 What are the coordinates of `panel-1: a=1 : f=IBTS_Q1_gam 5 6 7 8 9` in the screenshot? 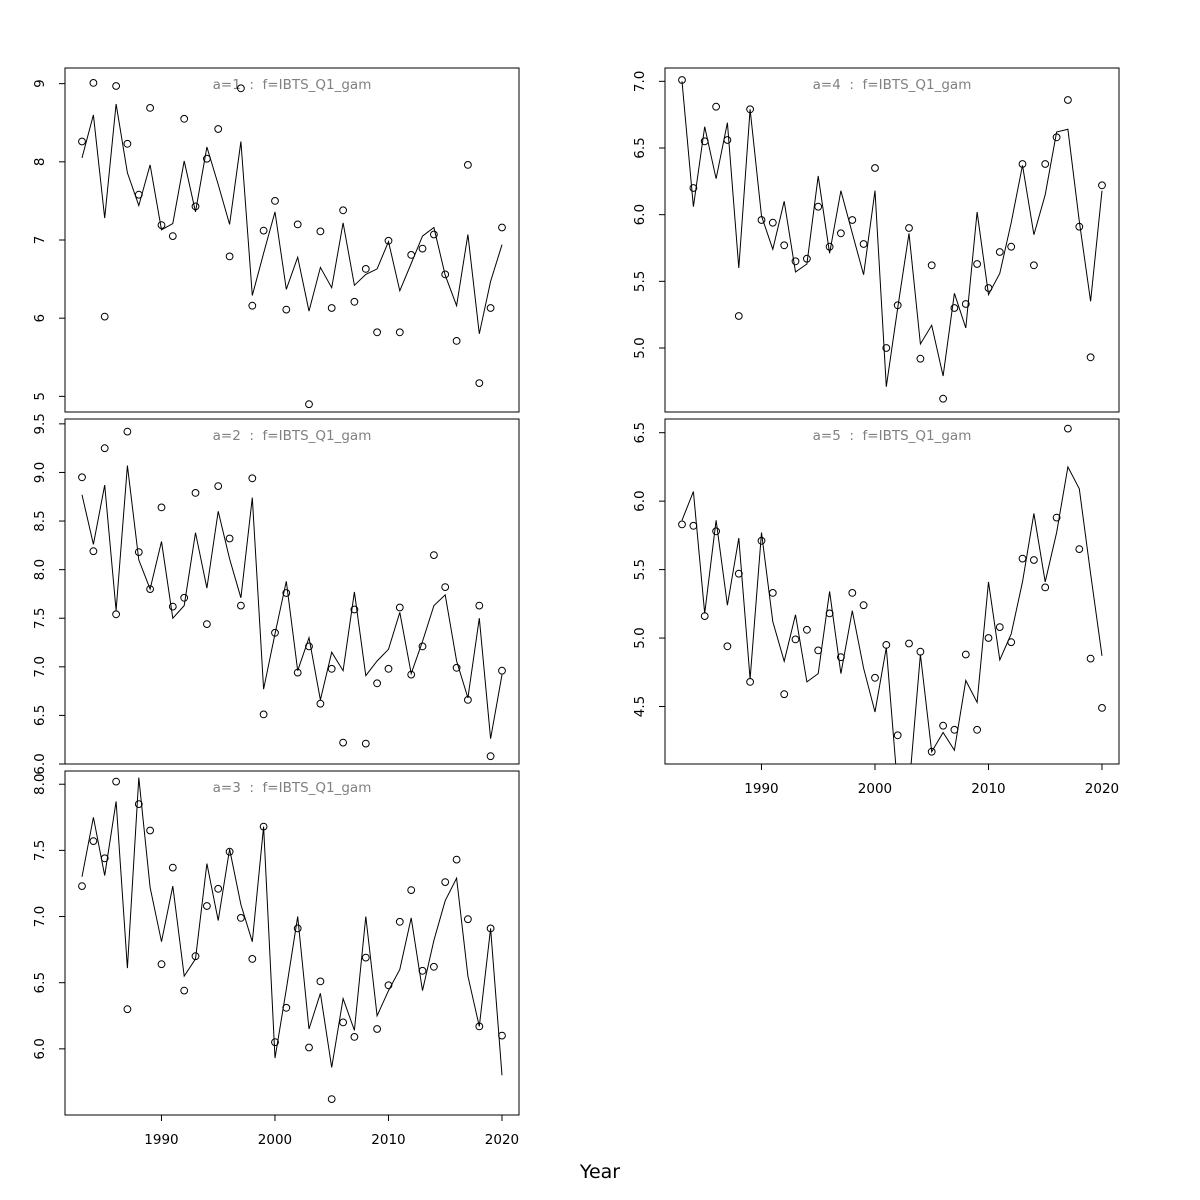 It's located at (276, 240).